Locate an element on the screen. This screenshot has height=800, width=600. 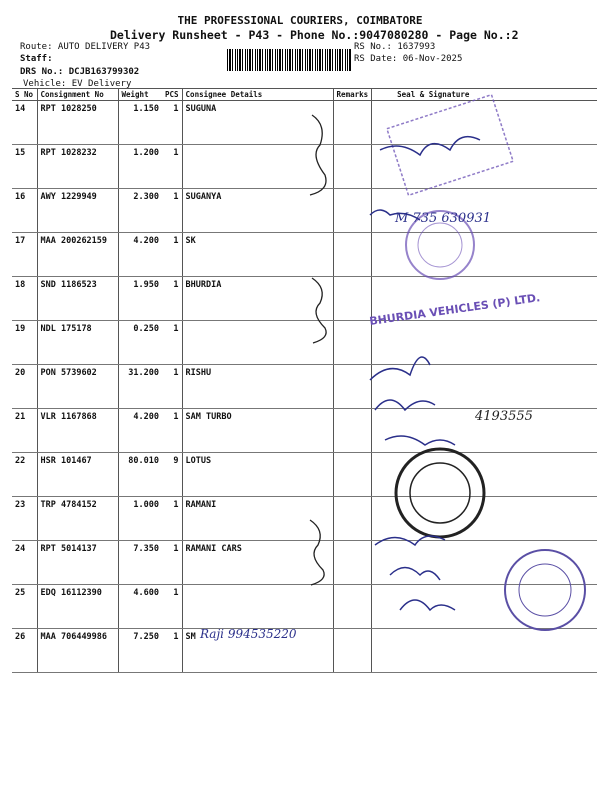
table-row: 18 SND 1186523 1.950 1 BHURDIA is located at coordinates (304, 298).